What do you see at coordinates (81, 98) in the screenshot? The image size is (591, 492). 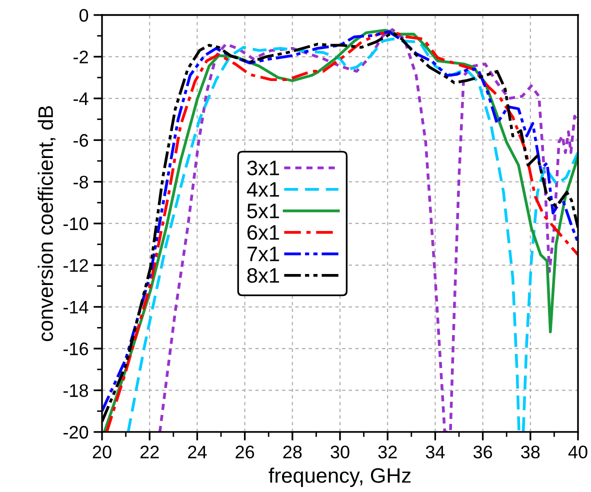 I see `y-tick-label: -4` at bounding box center [81, 98].